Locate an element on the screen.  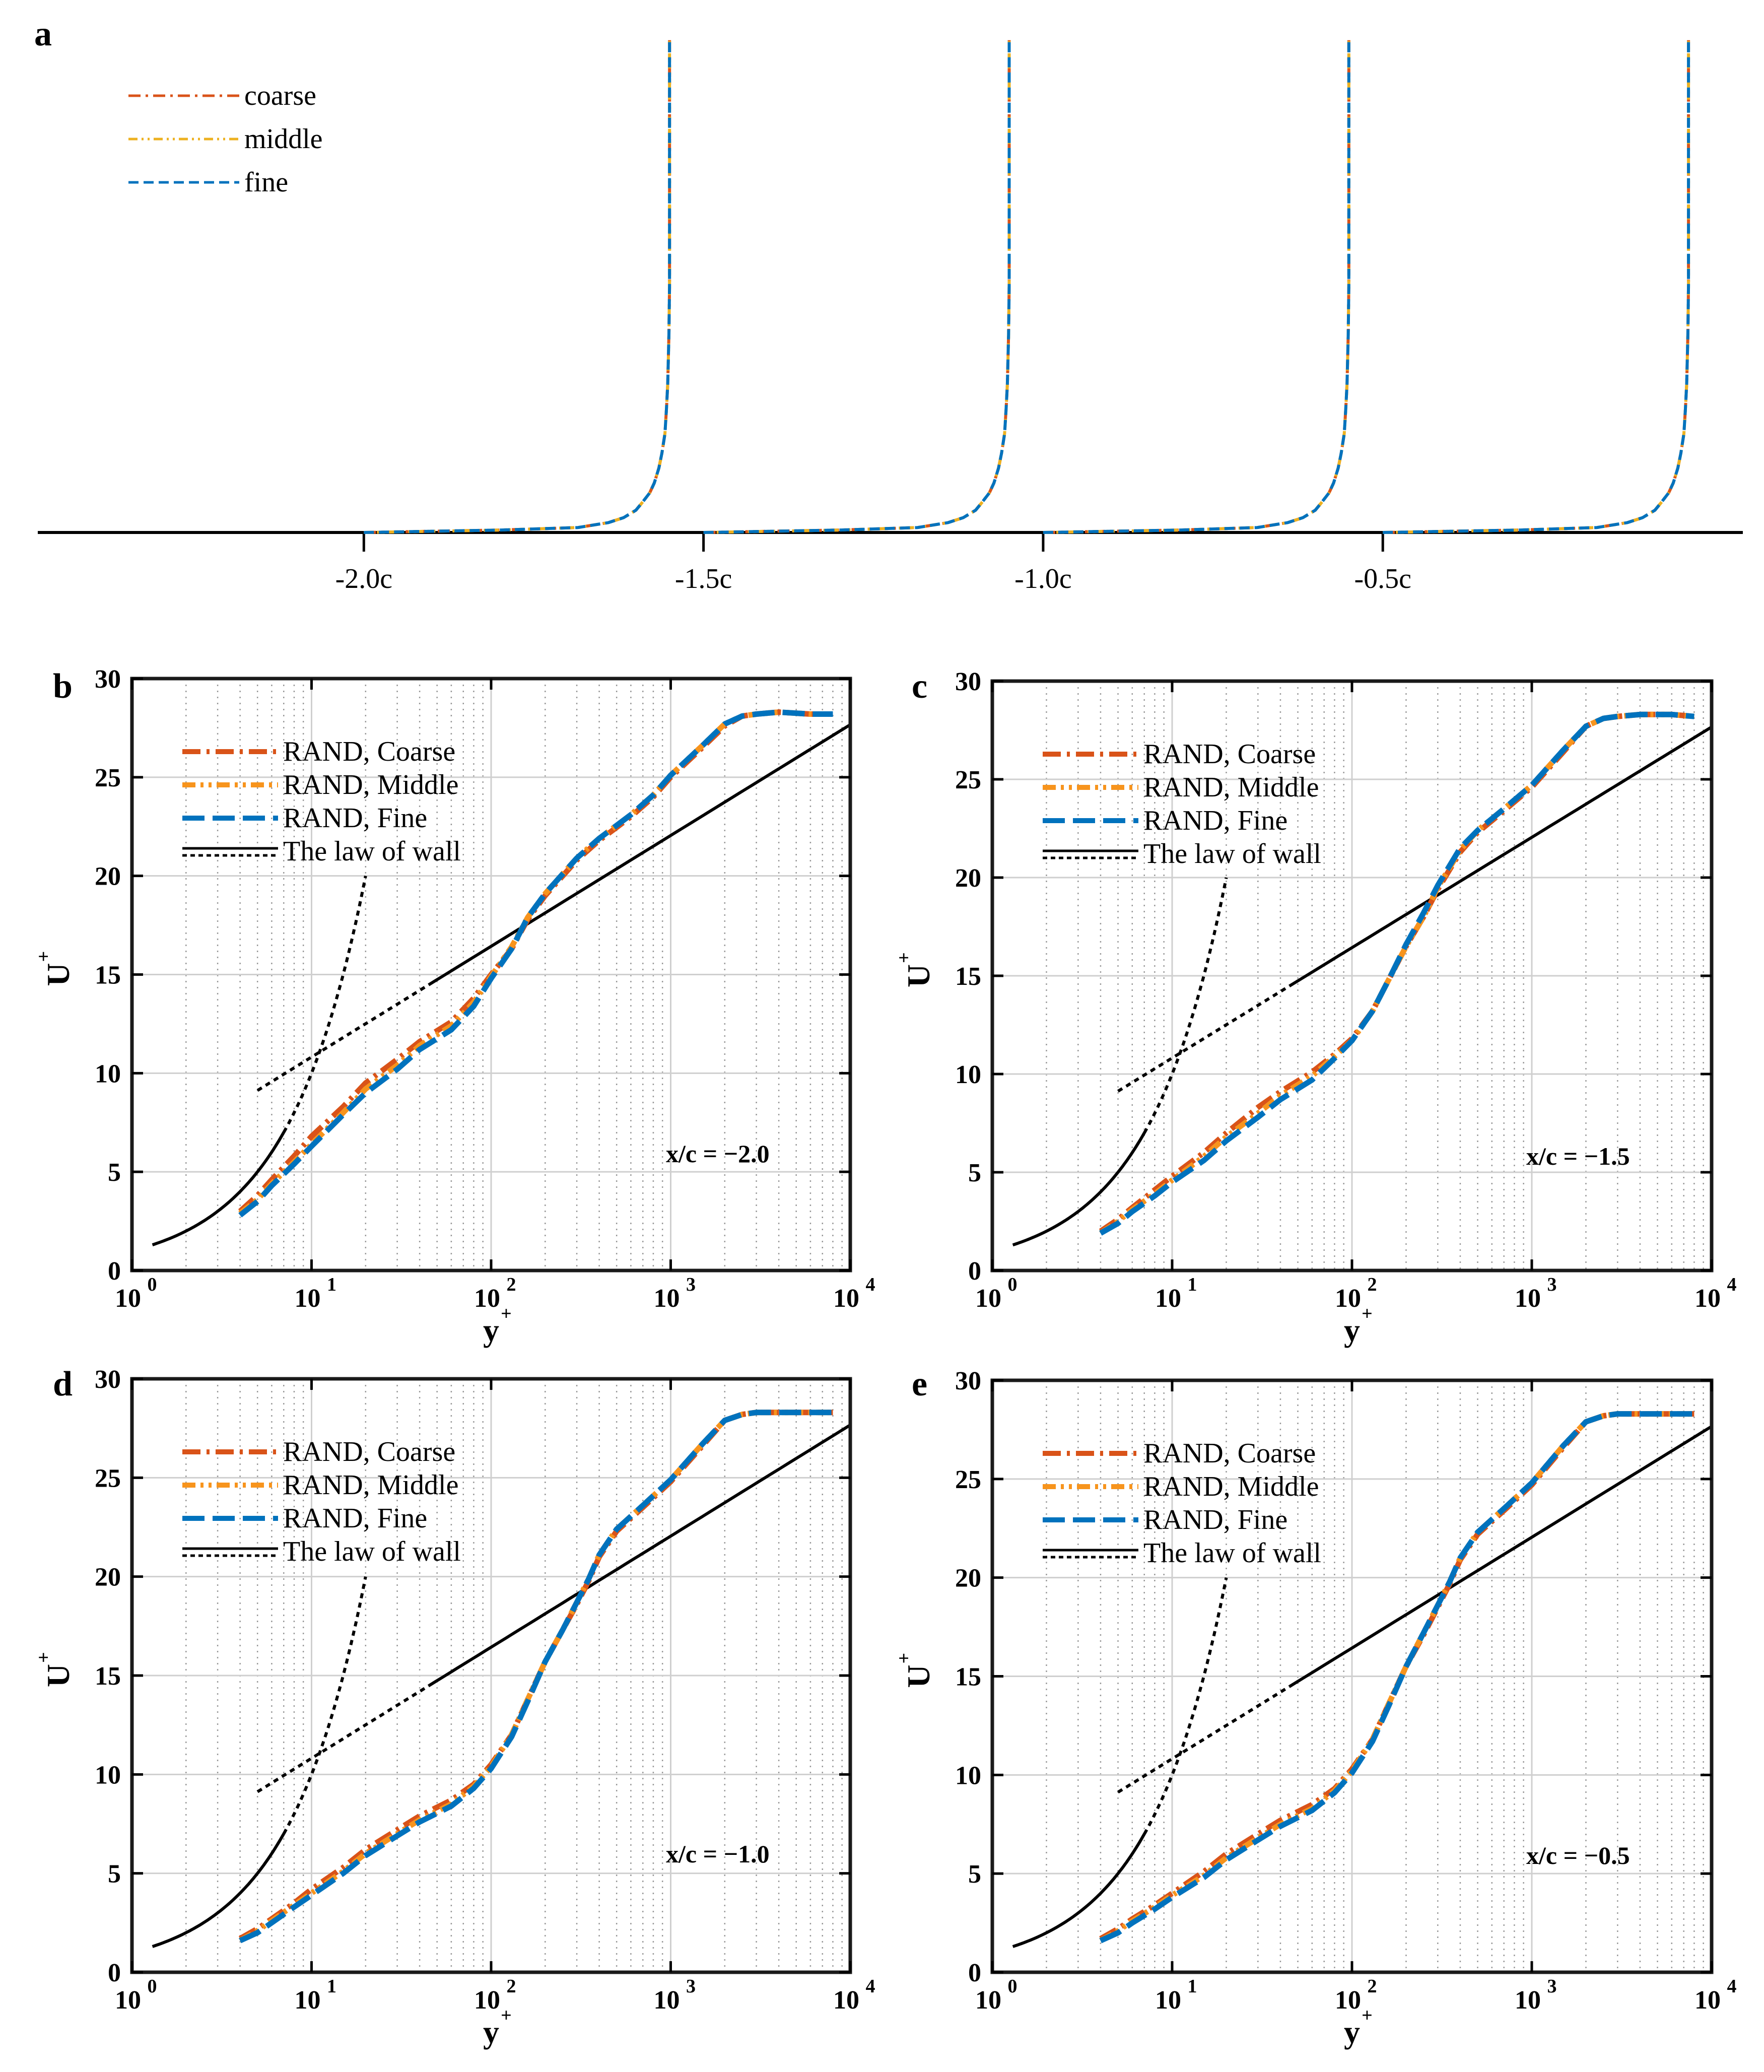
y-tick-label: 15 is located at coordinates (108, 1676).